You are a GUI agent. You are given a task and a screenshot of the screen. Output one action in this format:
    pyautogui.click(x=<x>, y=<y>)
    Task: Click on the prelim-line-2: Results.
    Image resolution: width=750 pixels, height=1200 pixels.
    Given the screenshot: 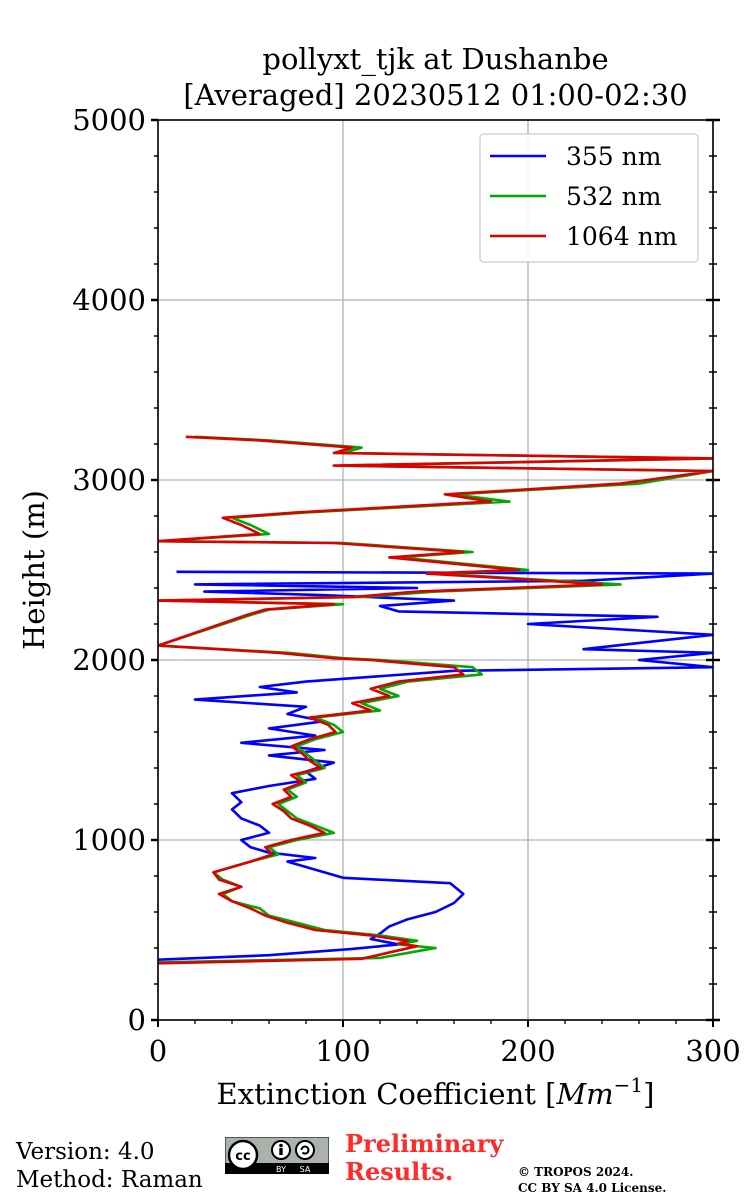 What is the action you would take?
    pyautogui.click(x=399, y=1171)
    